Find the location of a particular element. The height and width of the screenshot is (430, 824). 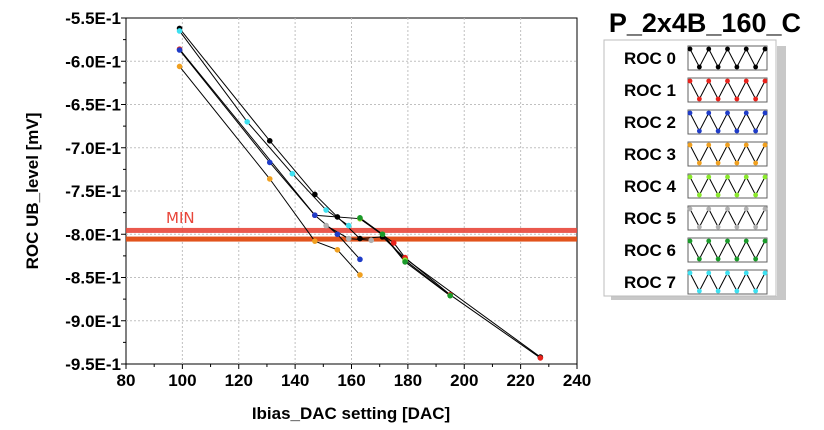

y-tick-label: -9.0E-1 is located at coordinates (93, 321).